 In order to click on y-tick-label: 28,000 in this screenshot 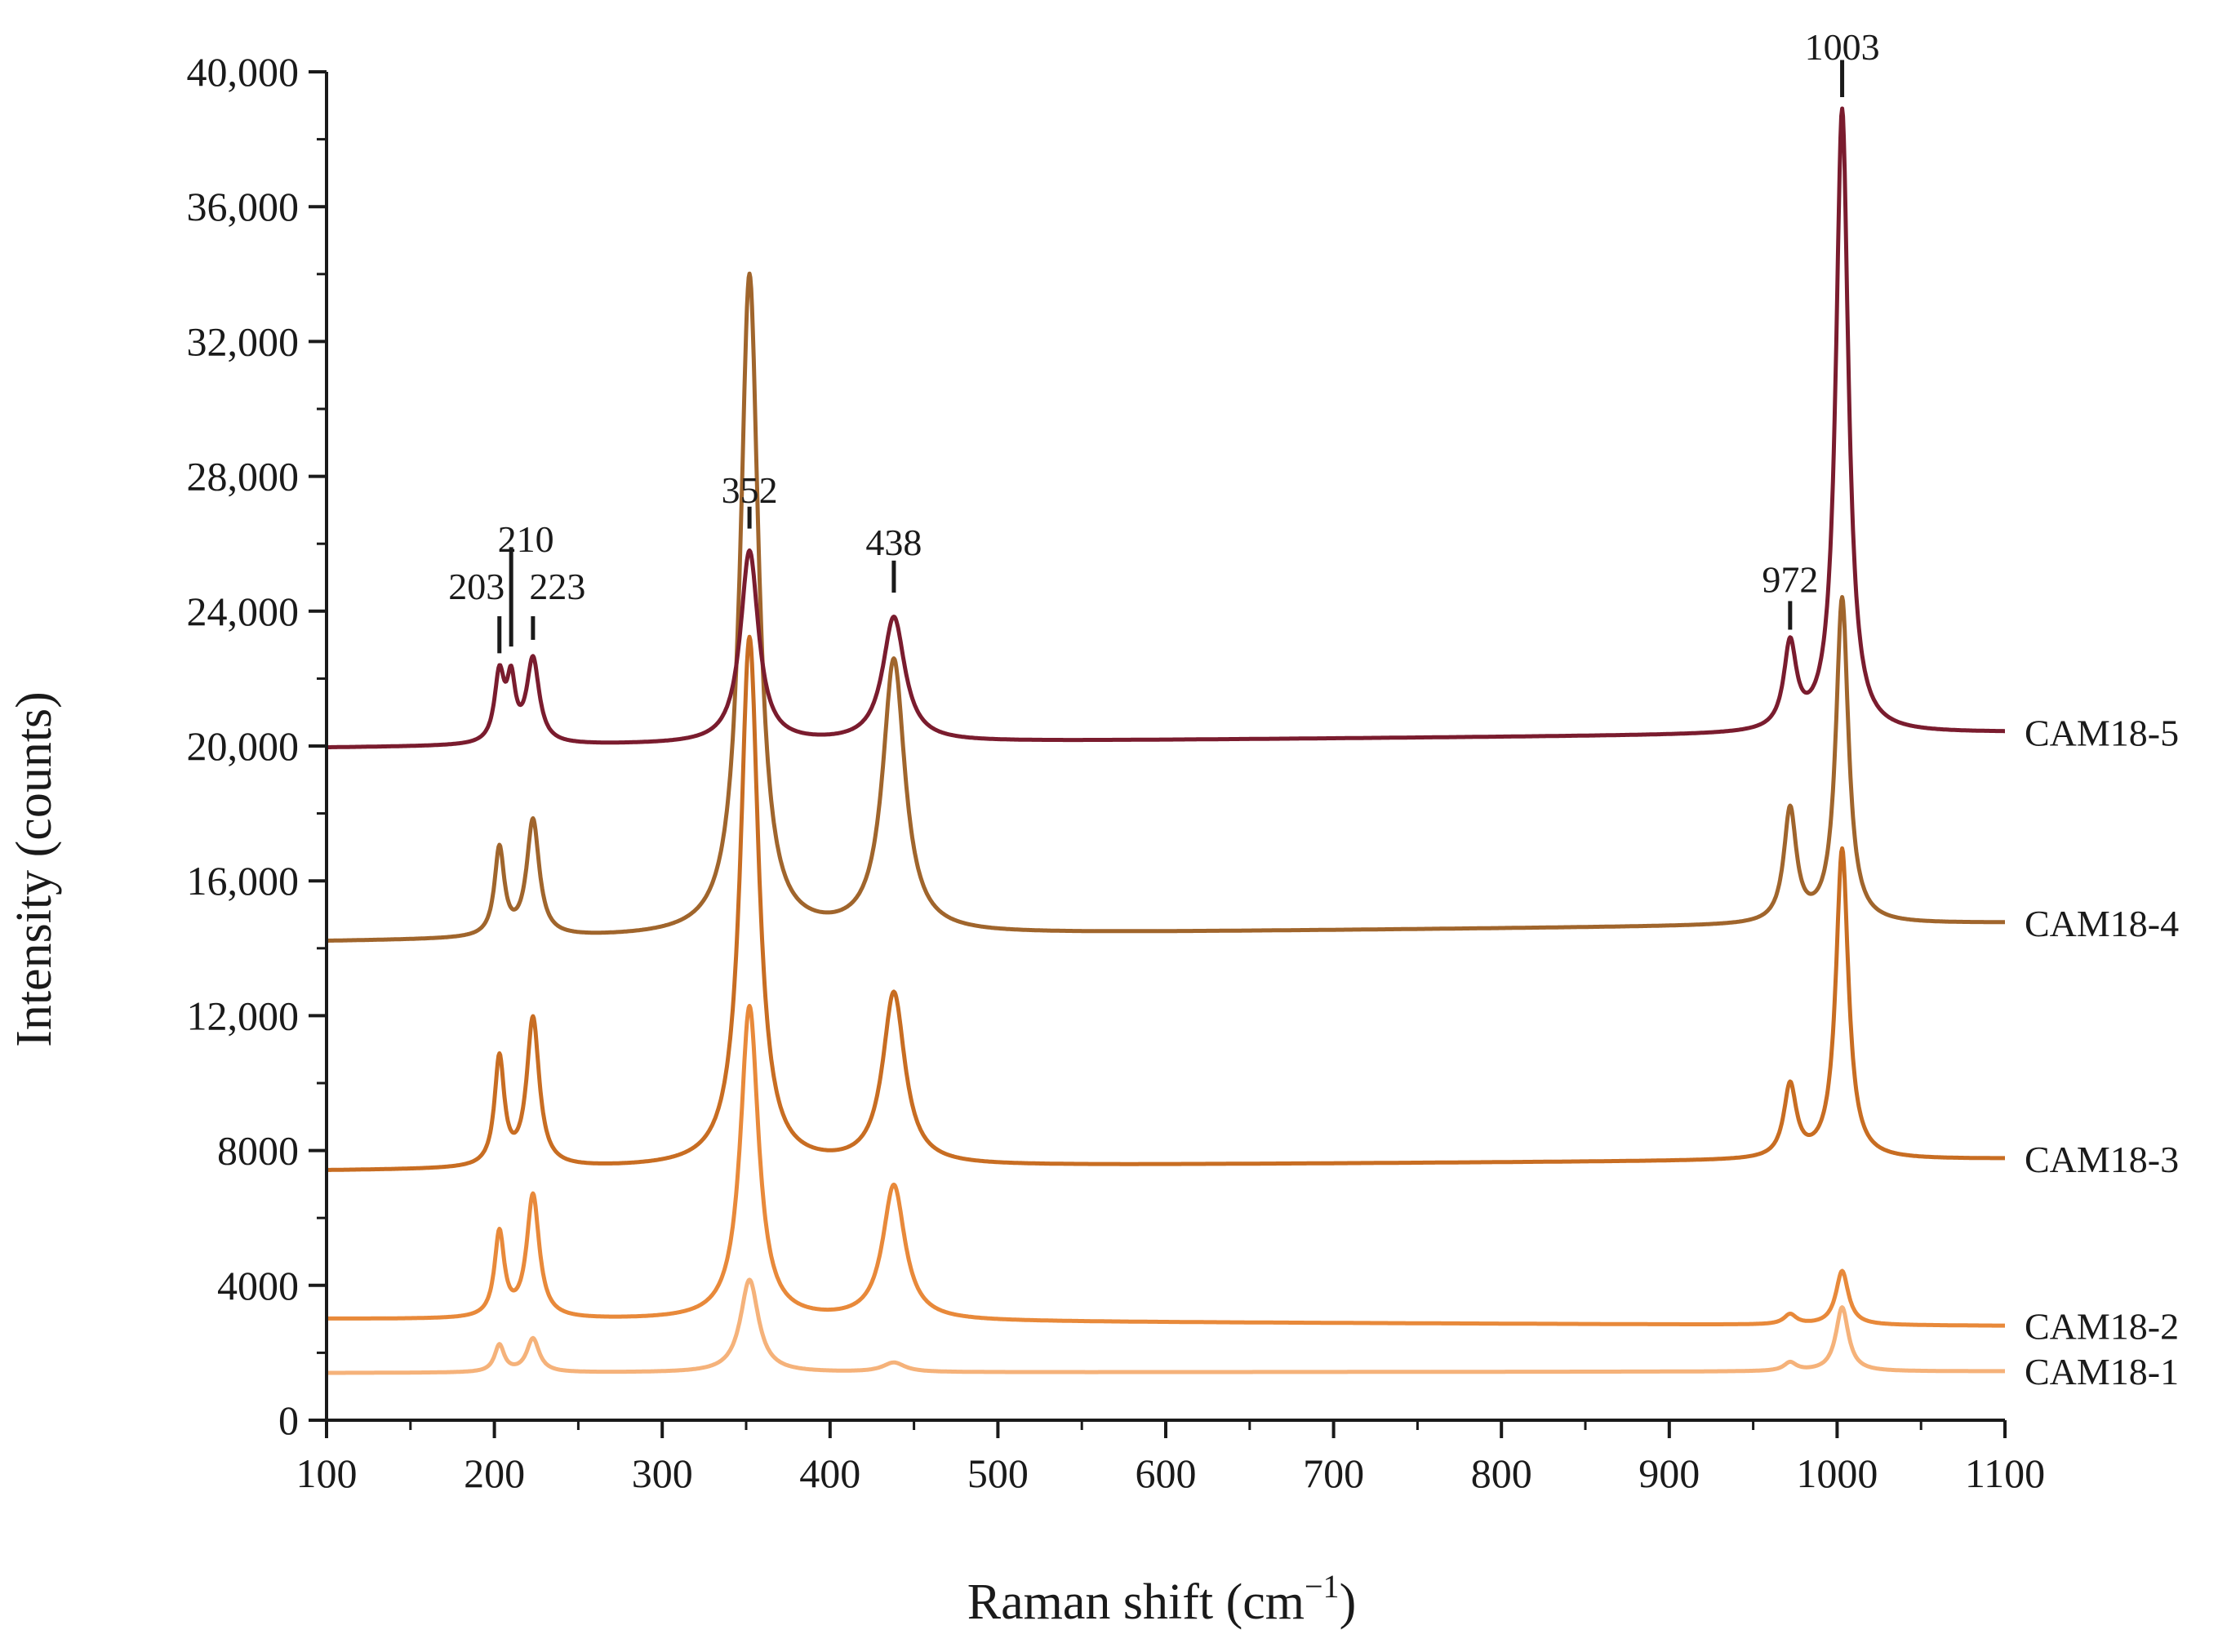, I will do `click(243, 477)`.